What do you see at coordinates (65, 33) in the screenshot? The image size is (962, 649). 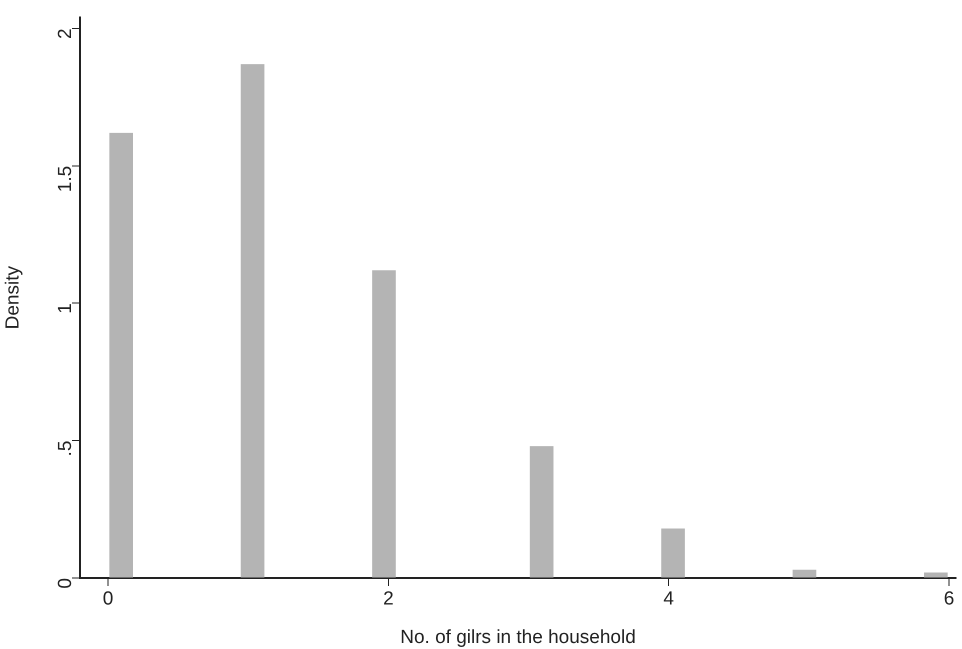 I see `y-tick-label: 2` at bounding box center [65, 33].